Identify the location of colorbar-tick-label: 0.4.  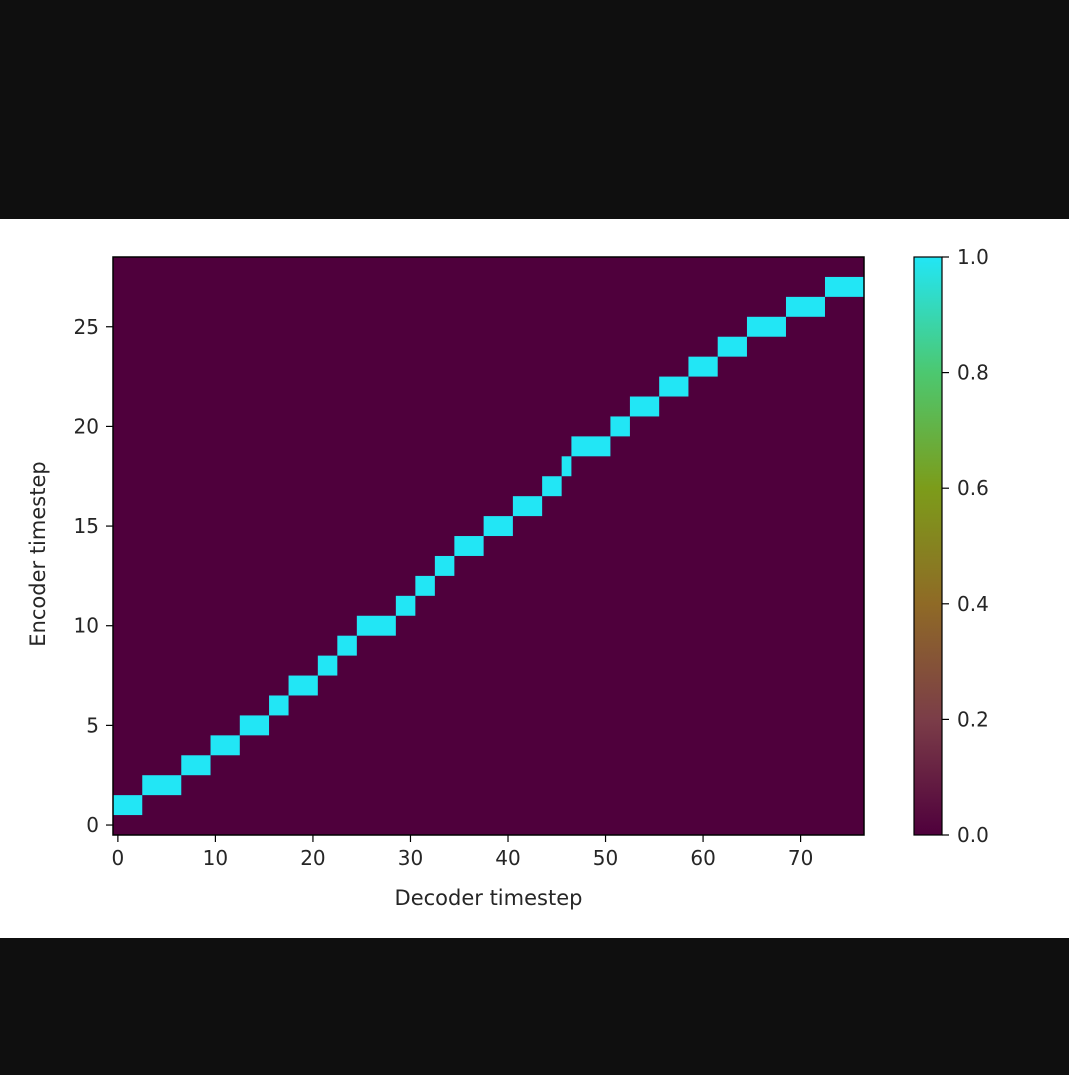
(973, 604).